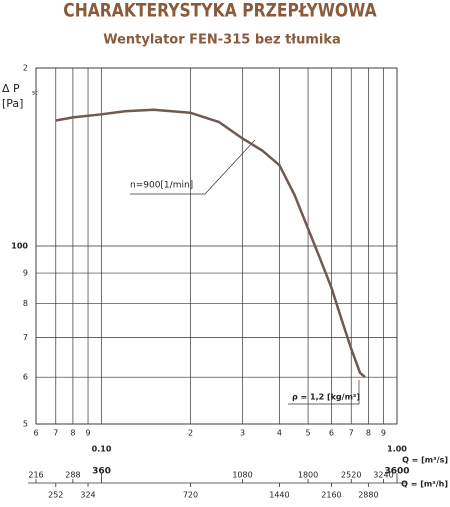 Image resolution: width=450 pixels, height=507 pixels. I want to click on x-tick-label: 0.10, so click(102, 449).